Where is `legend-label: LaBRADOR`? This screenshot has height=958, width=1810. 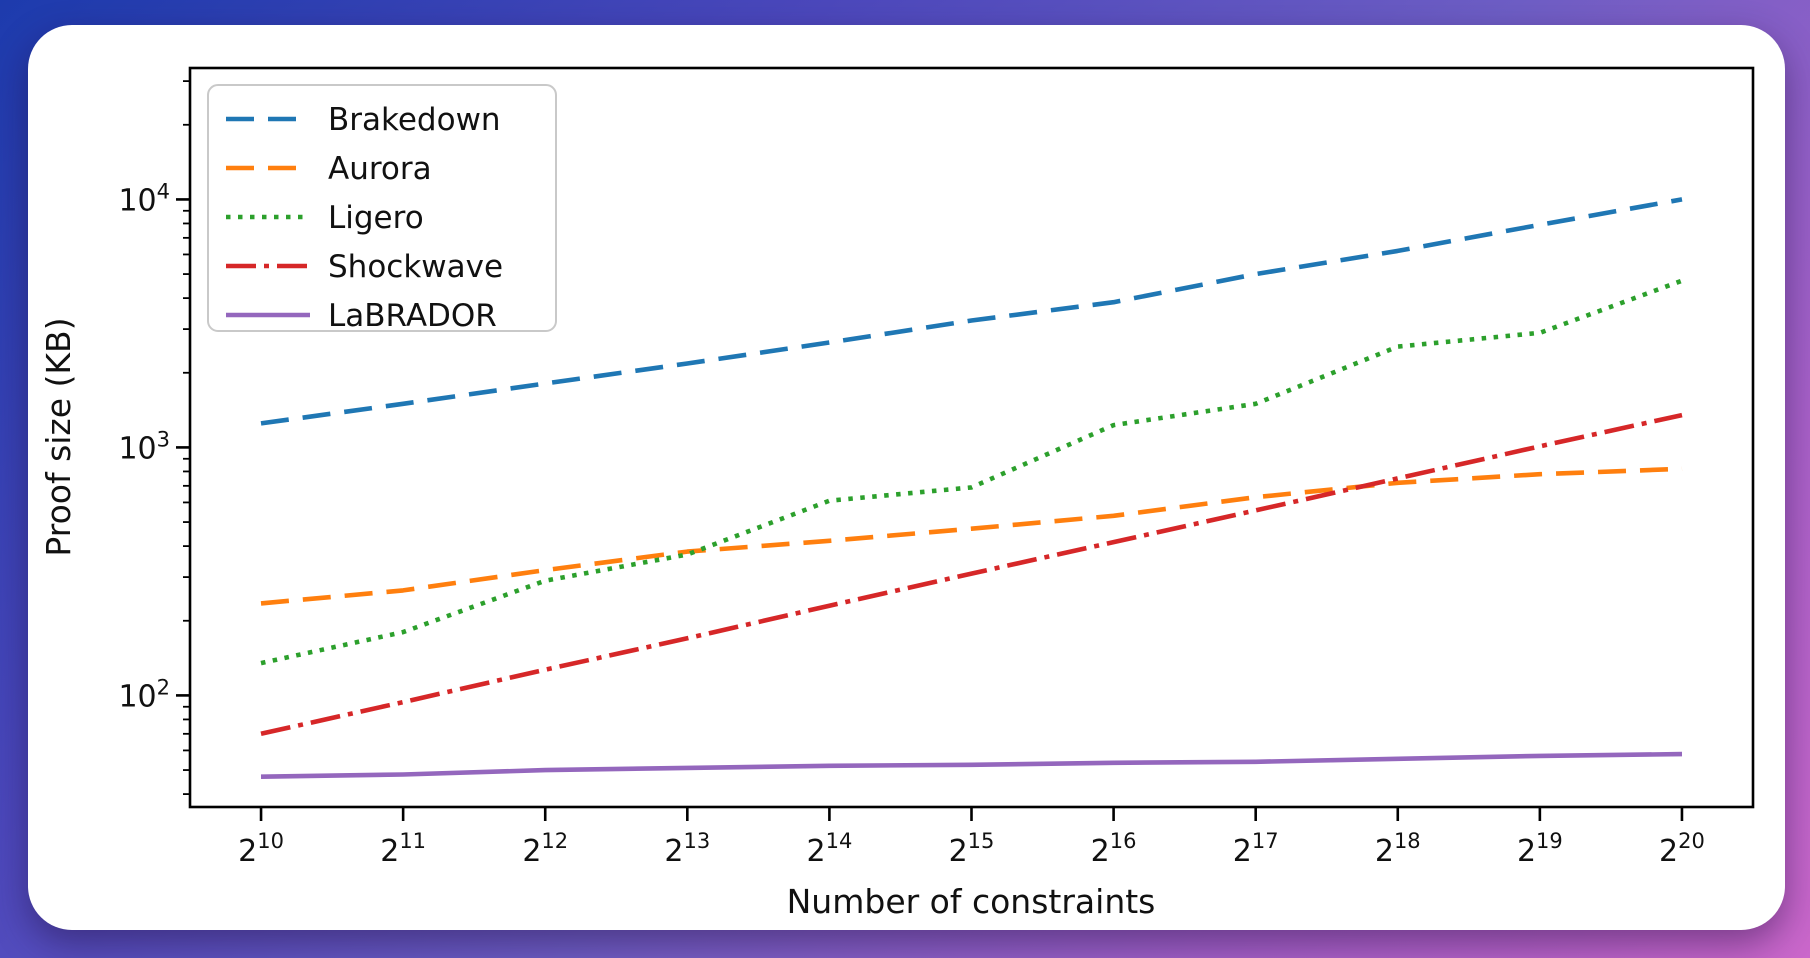 legend-label: LaBRADOR is located at coordinates (412, 316).